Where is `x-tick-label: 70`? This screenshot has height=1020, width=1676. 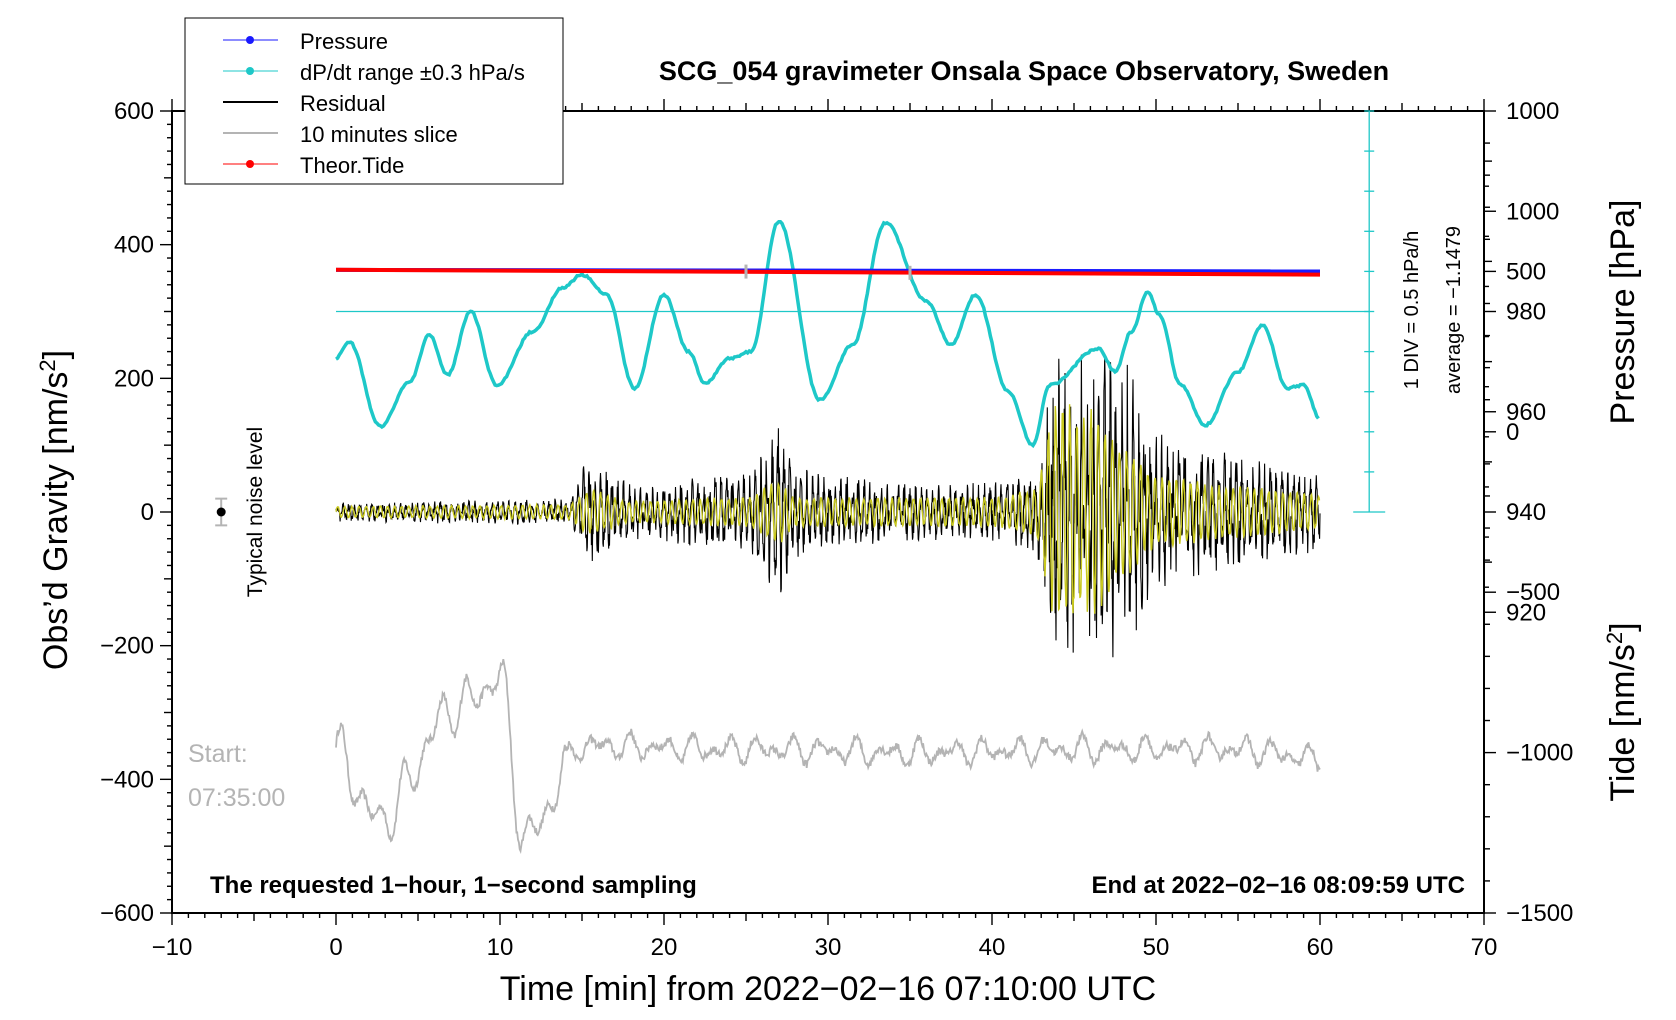 x-tick-label: 70 is located at coordinates (1484, 947).